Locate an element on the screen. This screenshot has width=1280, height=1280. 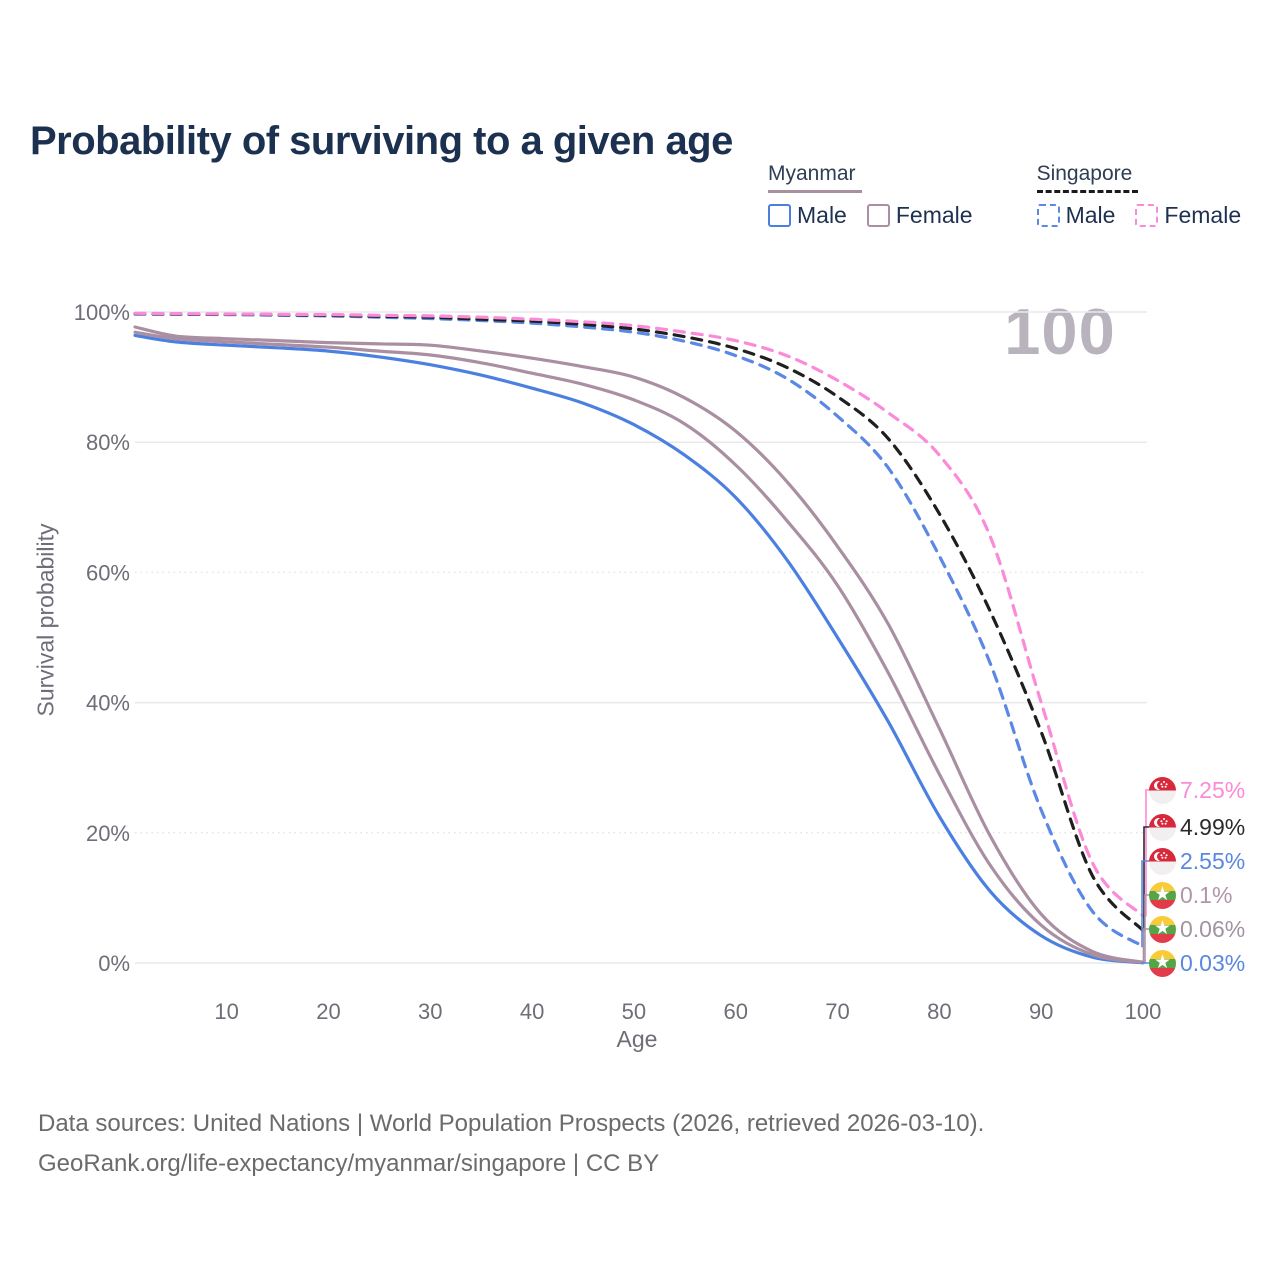
x-tick-label: 30 is located at coordinates (430, 1011).